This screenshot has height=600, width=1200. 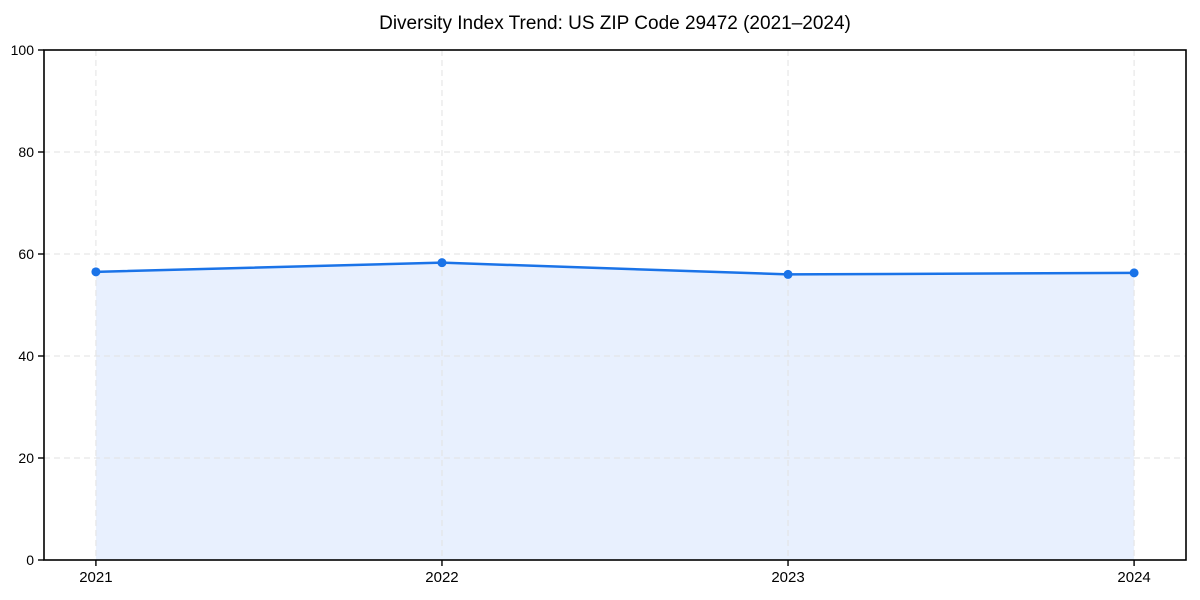 I want to click on trend-line, so click(x=615, y=268).